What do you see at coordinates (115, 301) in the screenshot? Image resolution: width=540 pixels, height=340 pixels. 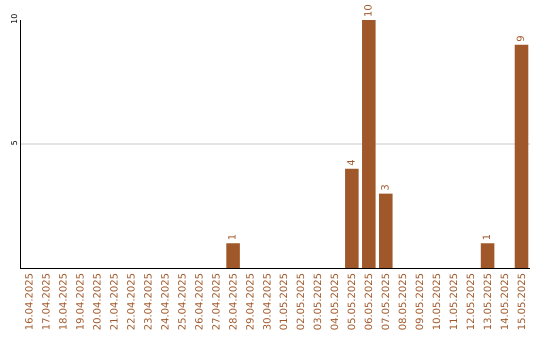 I see `x-tick-label: 21.04.2025` at bounding box center [115, 301].